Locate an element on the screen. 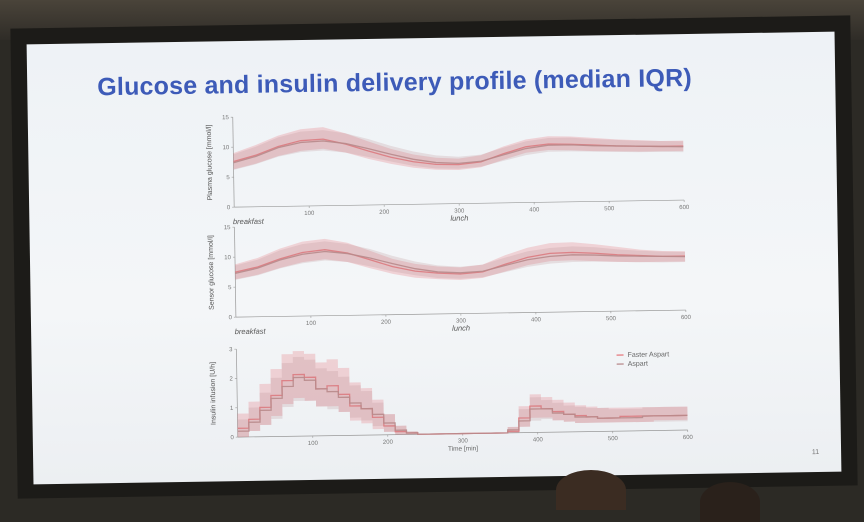 This screenshot has height=522, width=864. legend-entry: Faster Aspart is located at coordinates (648, 355).